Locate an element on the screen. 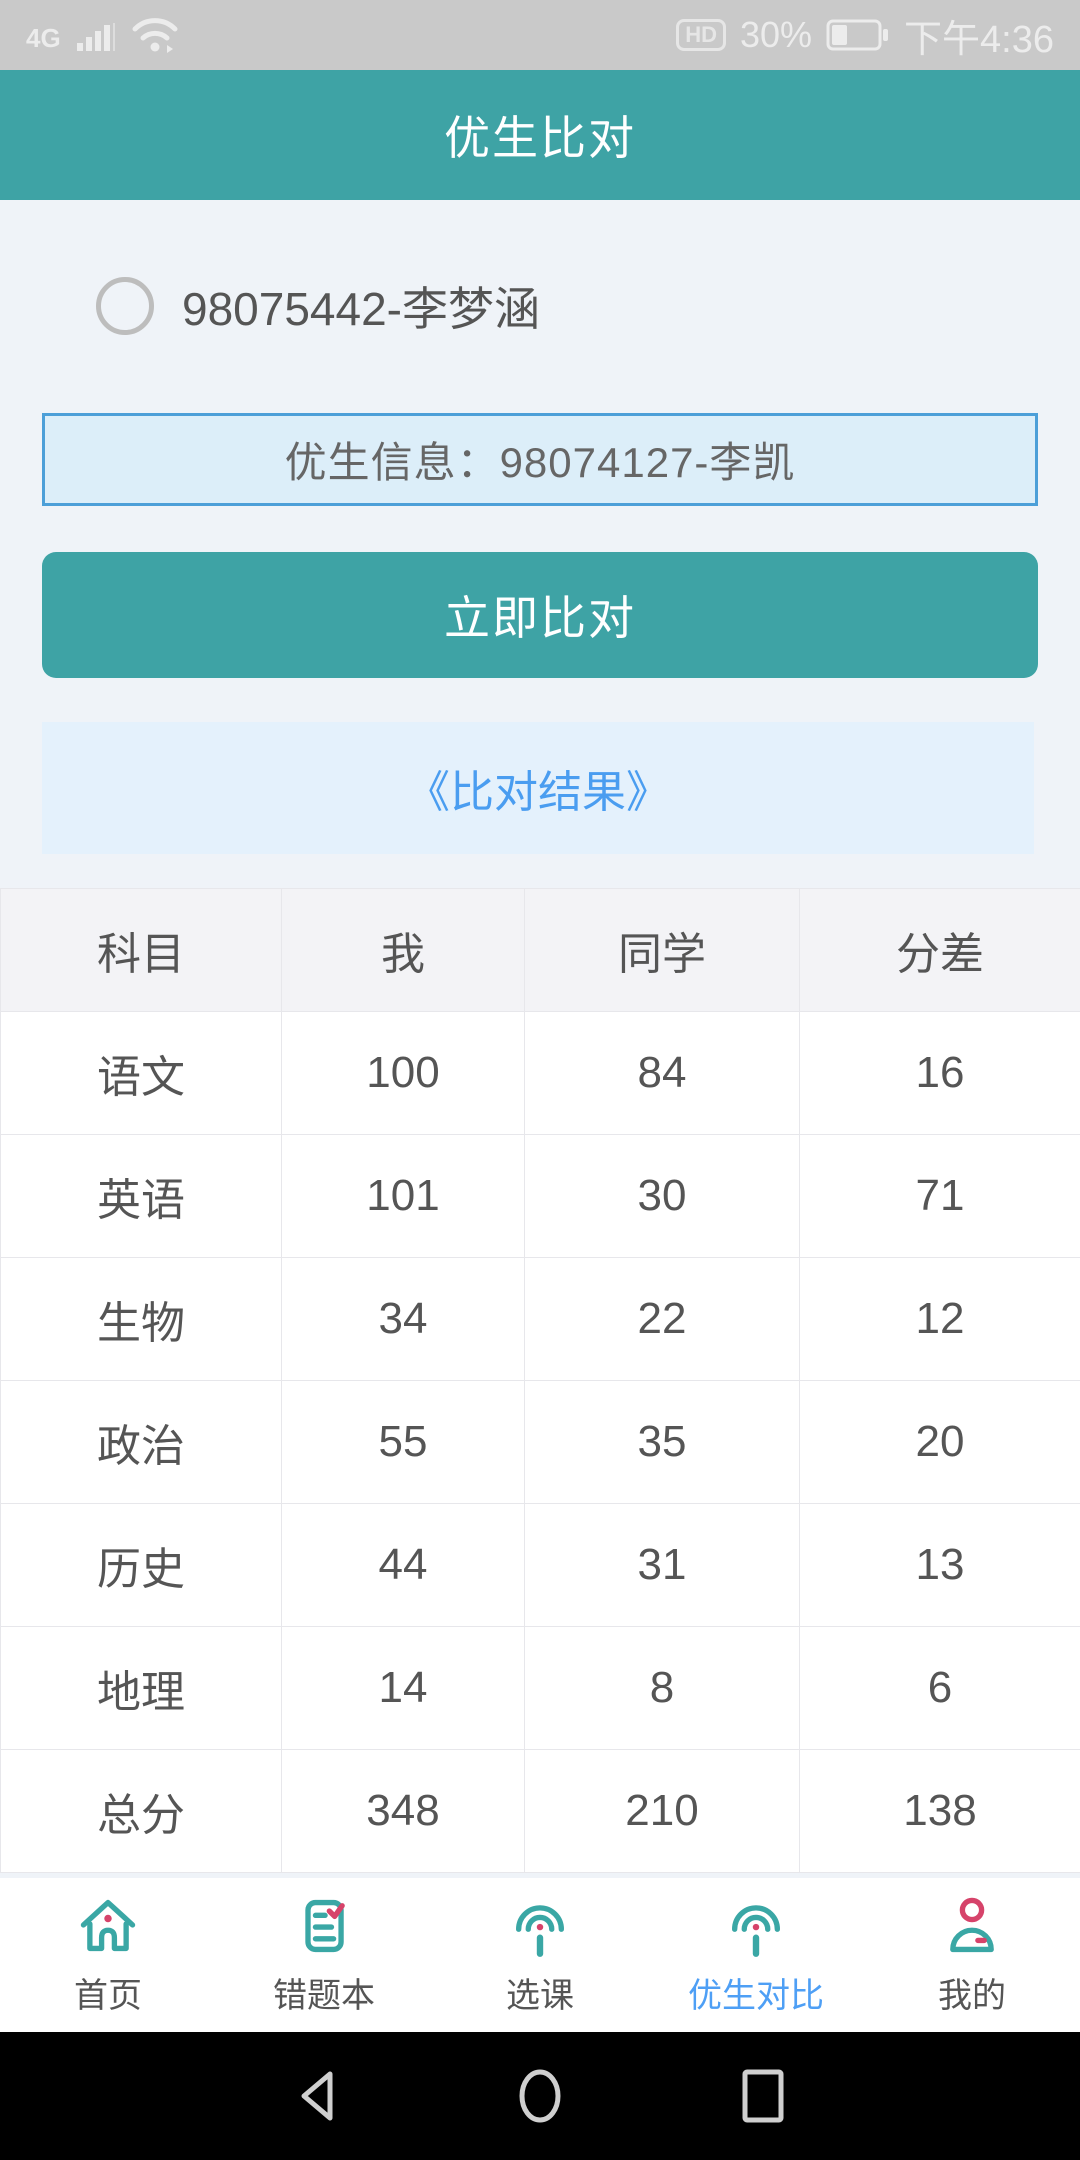 The image size is (1080, 2160). wifi-icon is located at coordinates (155, 35).